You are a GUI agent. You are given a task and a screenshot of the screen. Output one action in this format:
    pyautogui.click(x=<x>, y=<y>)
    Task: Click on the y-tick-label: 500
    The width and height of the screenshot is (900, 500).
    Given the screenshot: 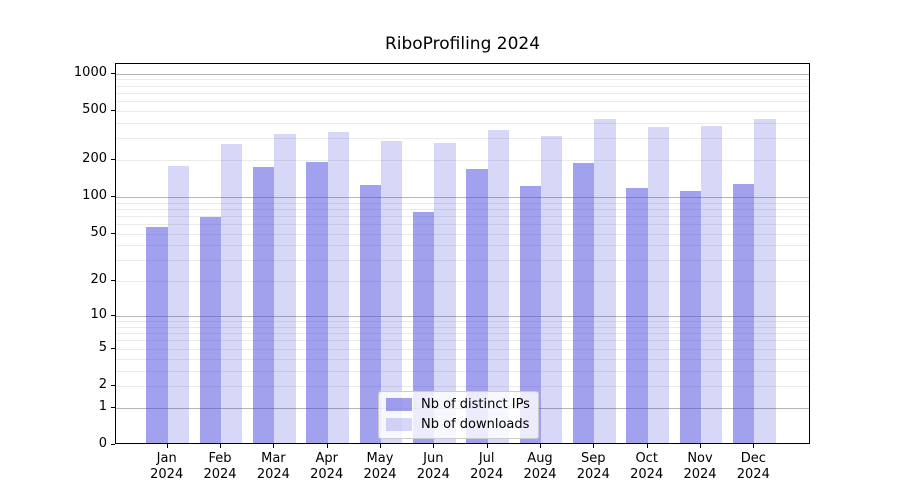 What is the action you would take?
    pyautogui.click(x=94, y=109)
    